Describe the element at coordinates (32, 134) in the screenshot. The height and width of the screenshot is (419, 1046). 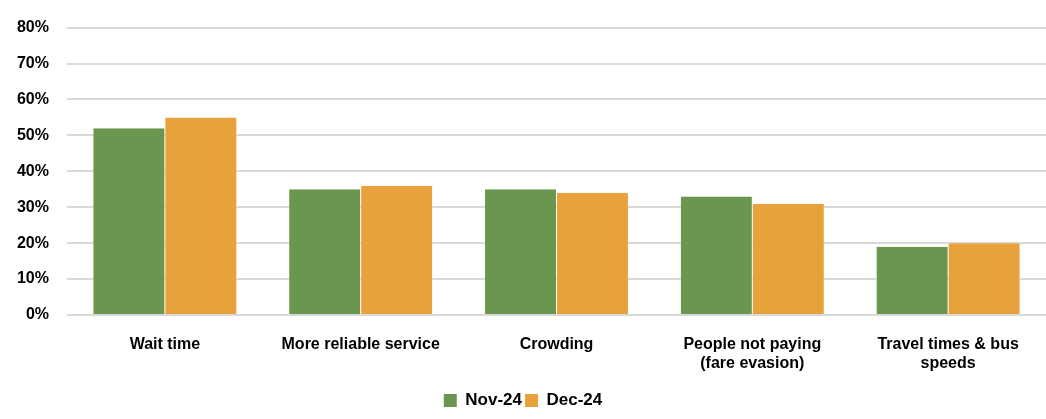
I see `y-tick-label: 50%` at that location.